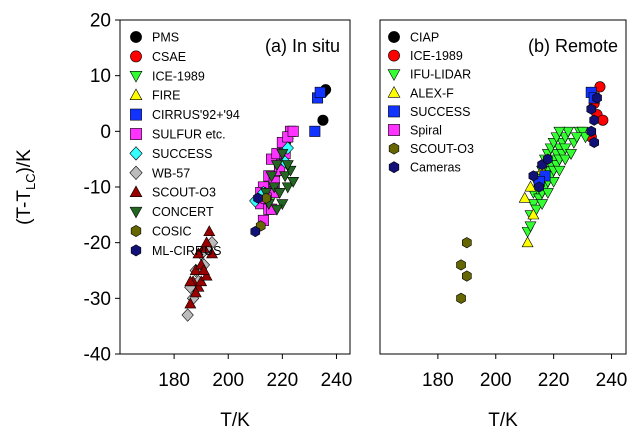 The image size is (636, 434). What do you see at coordinates (97, 188) in the screenshot?
I see `y-tick-label: -10` at bounding box center [97, 188].